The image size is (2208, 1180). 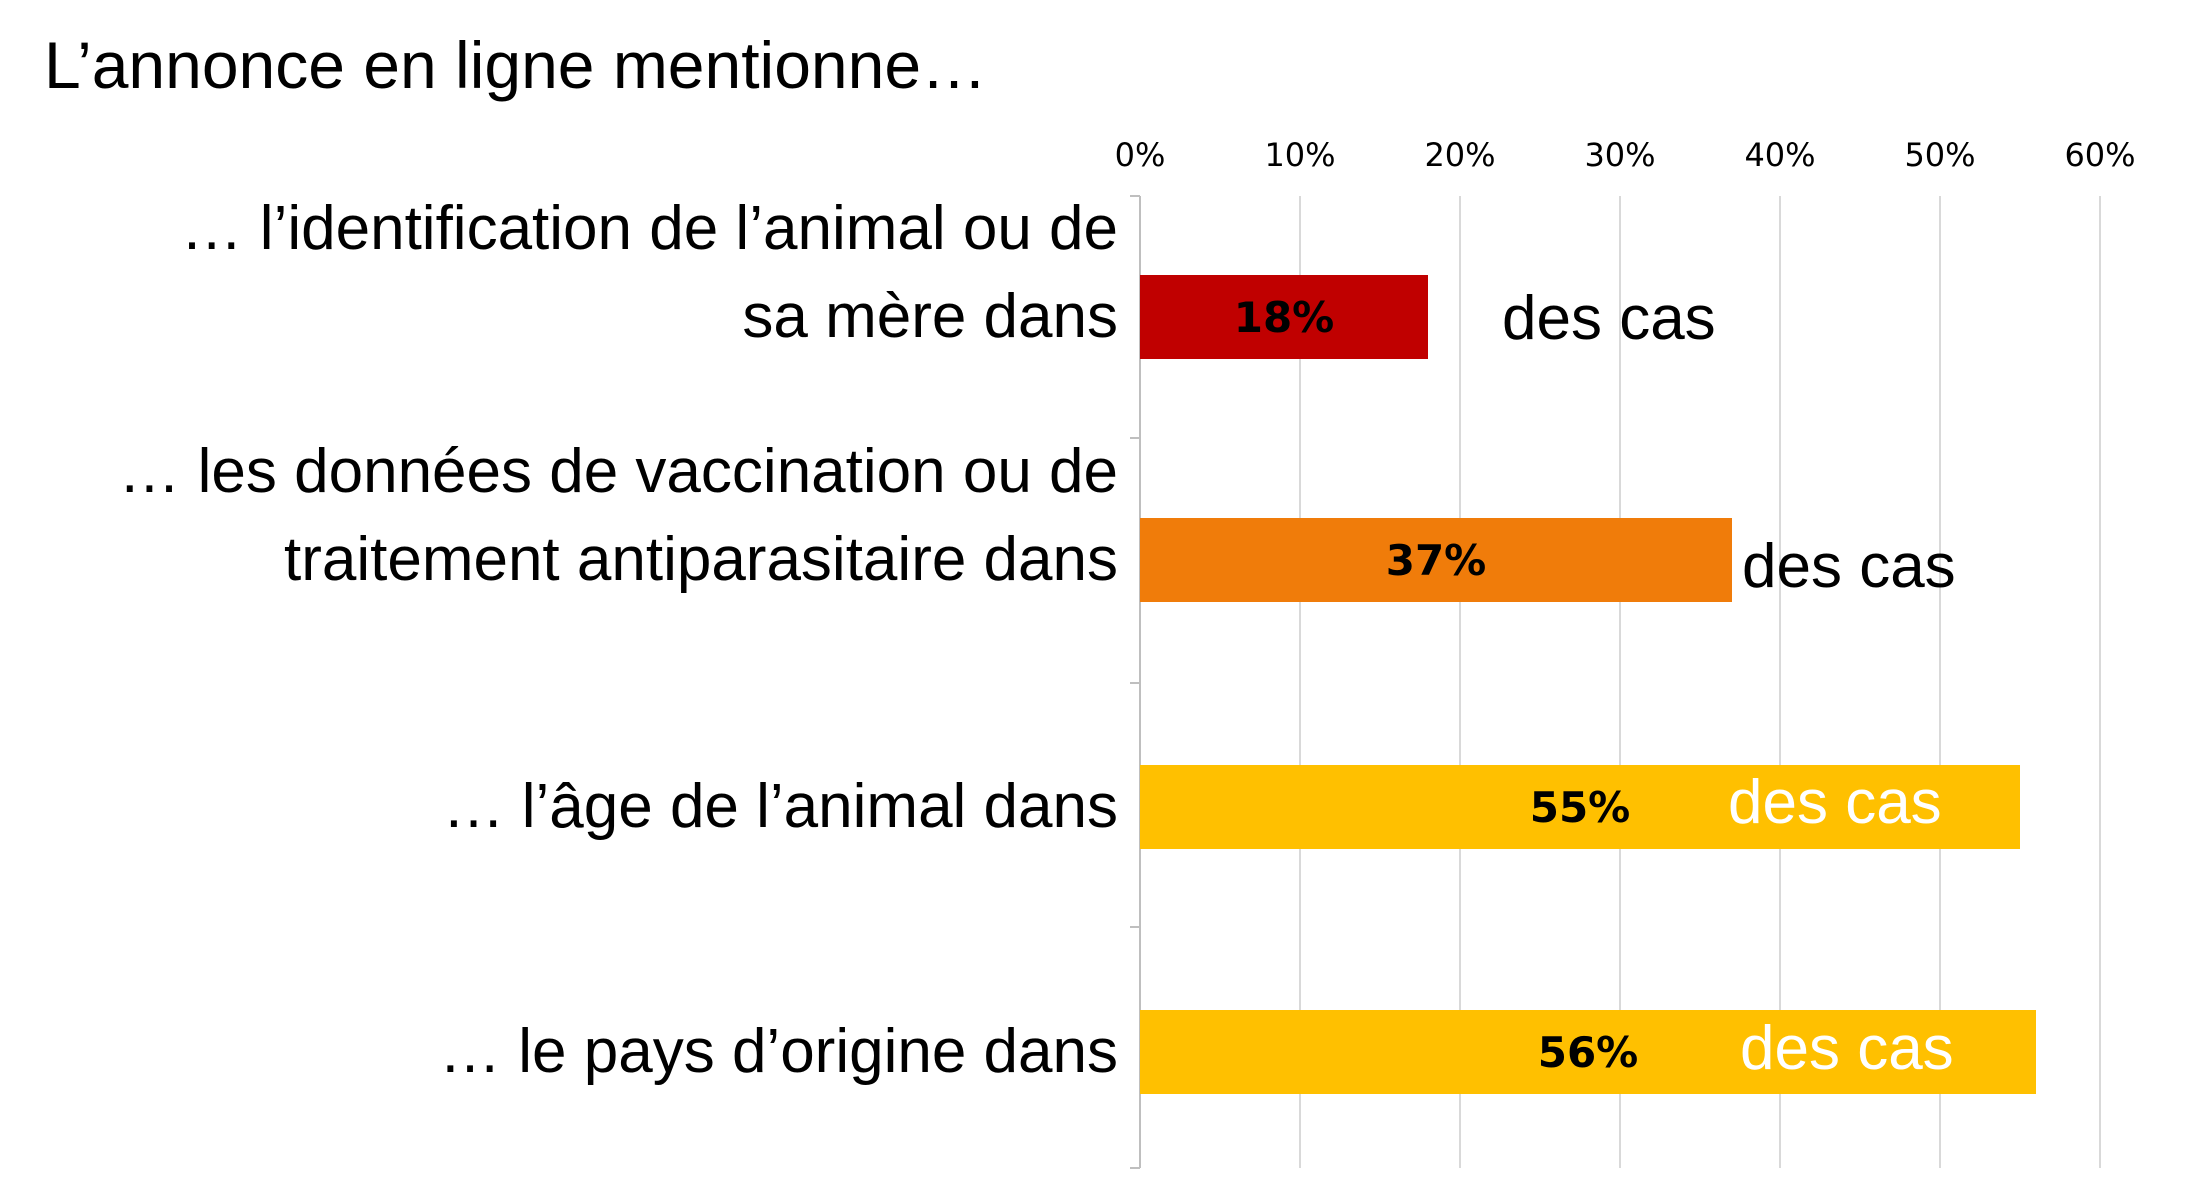 I want to click on category-label-line: … l’âge de l’animal dans, so click(x=780, y=806).